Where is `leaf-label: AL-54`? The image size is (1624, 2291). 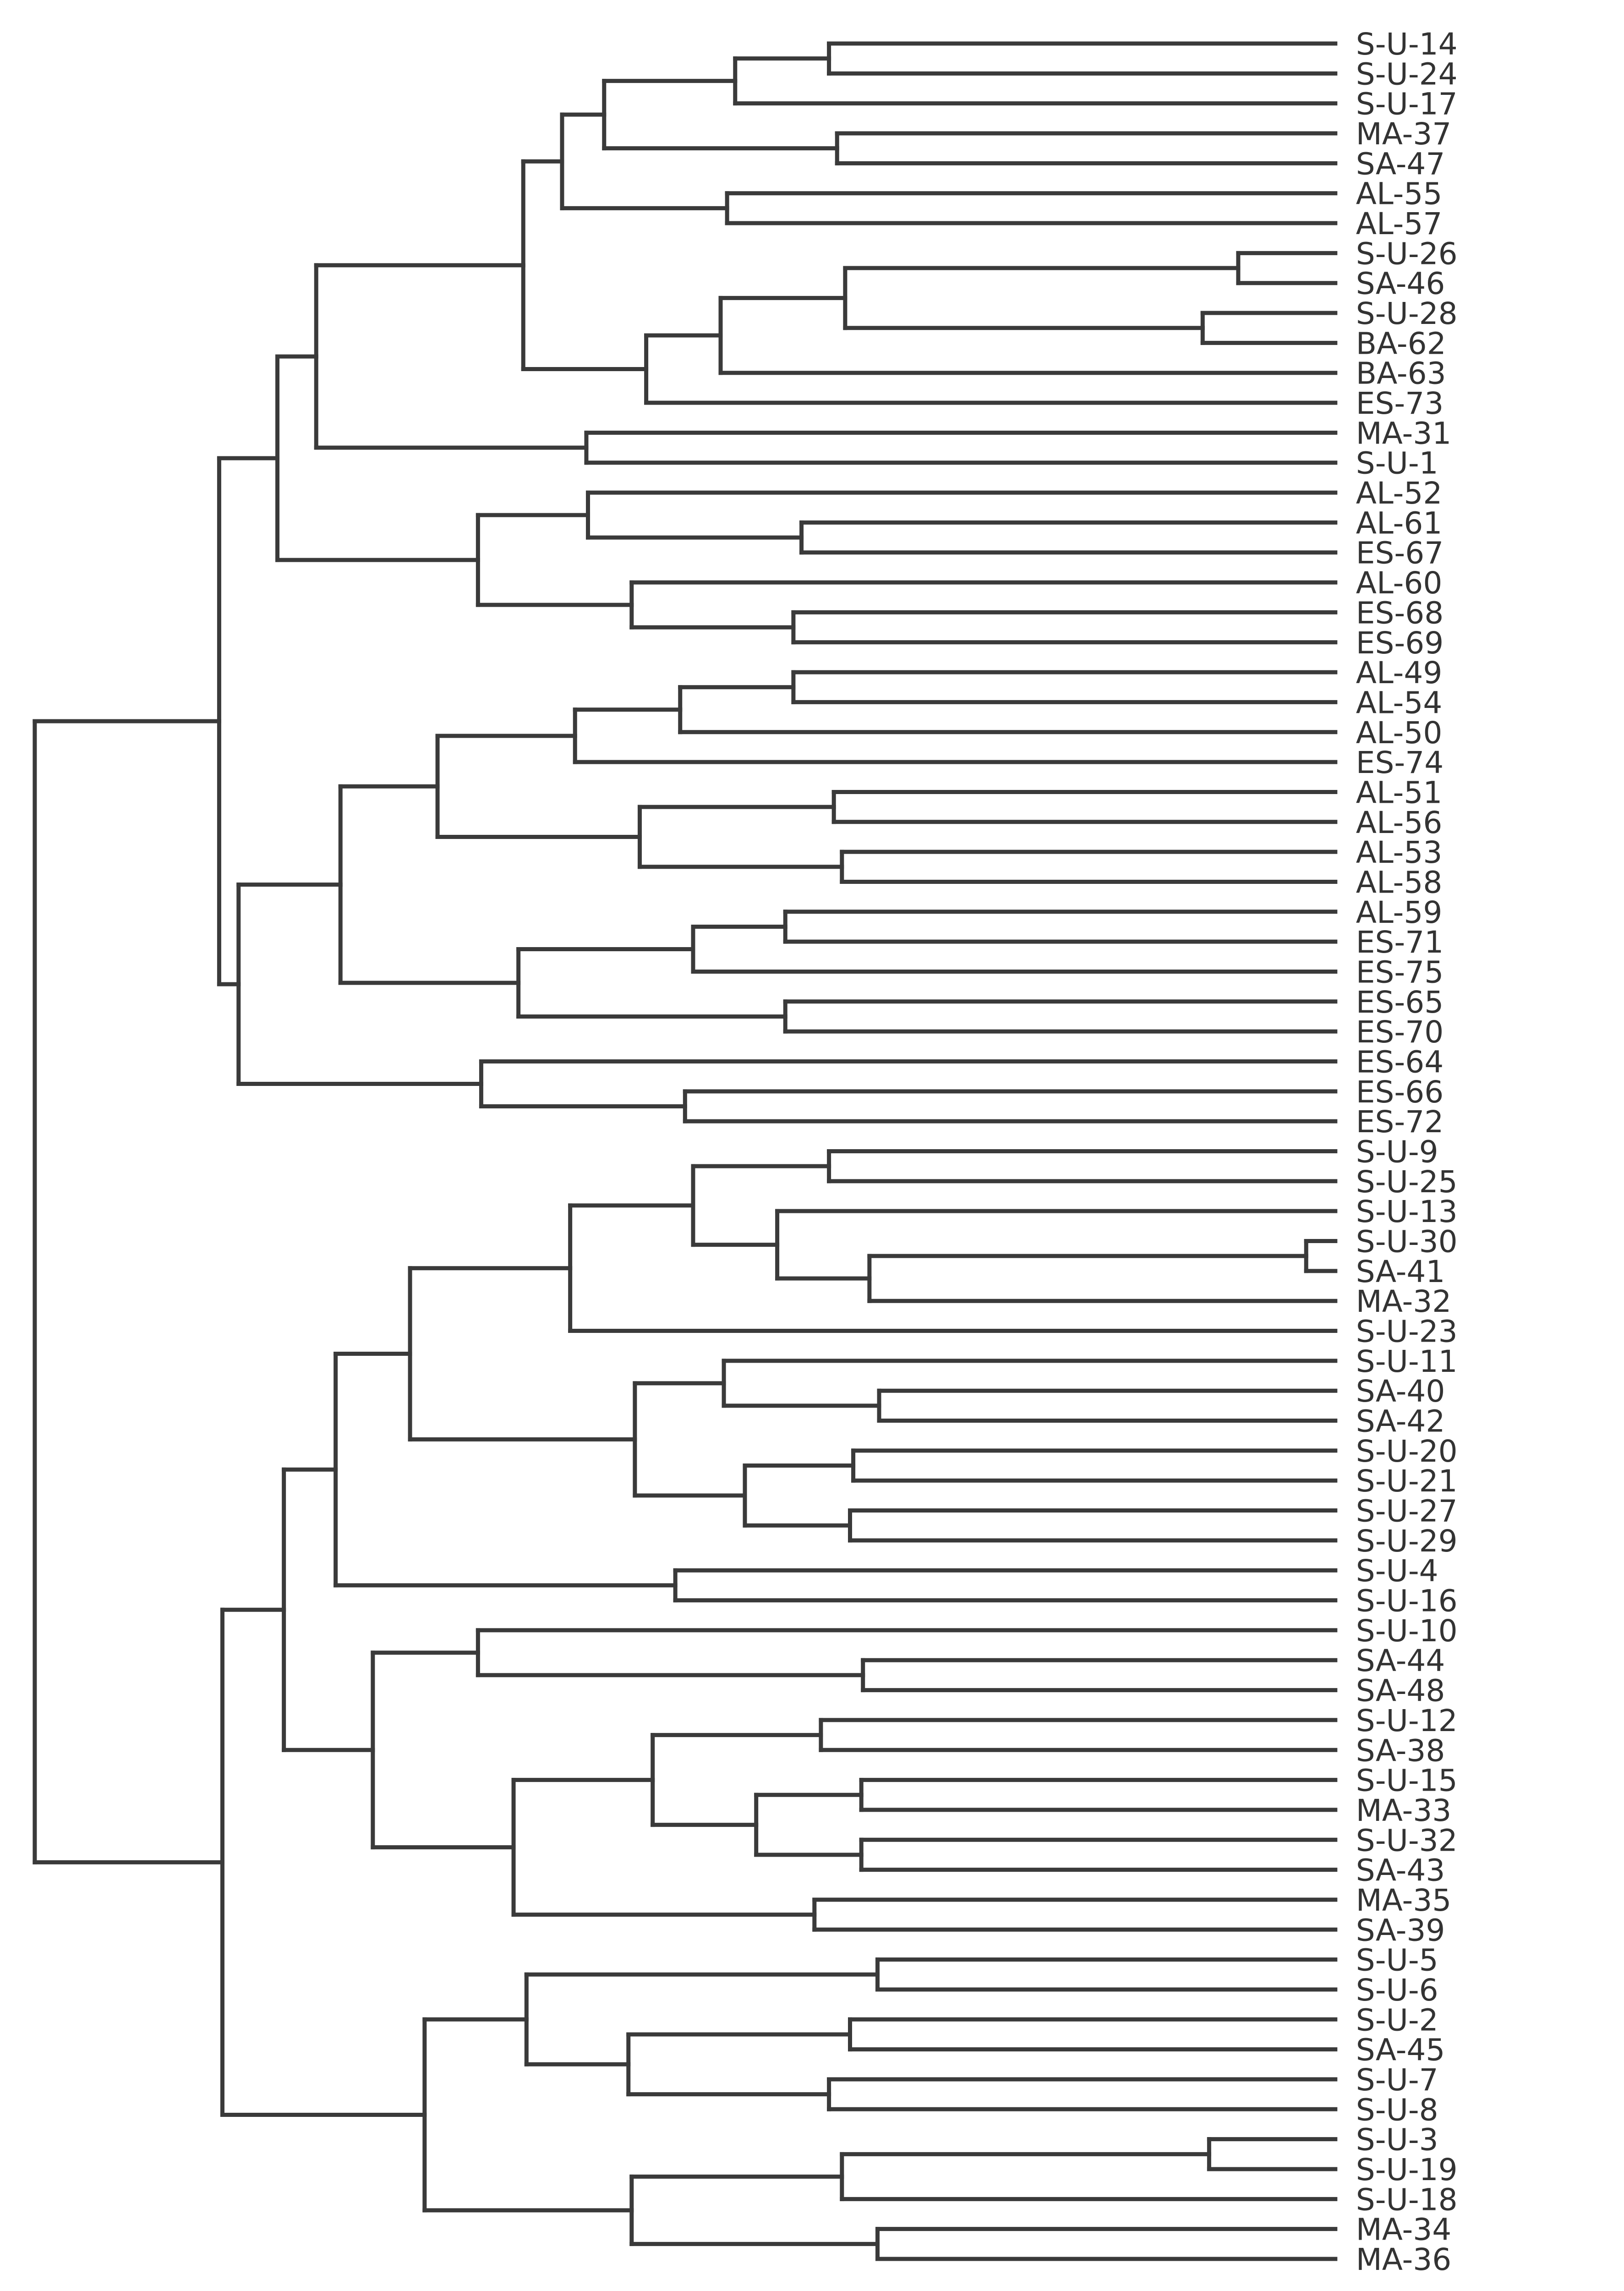
leaf-label: AL-54 is located at coordinates (1399, 702).